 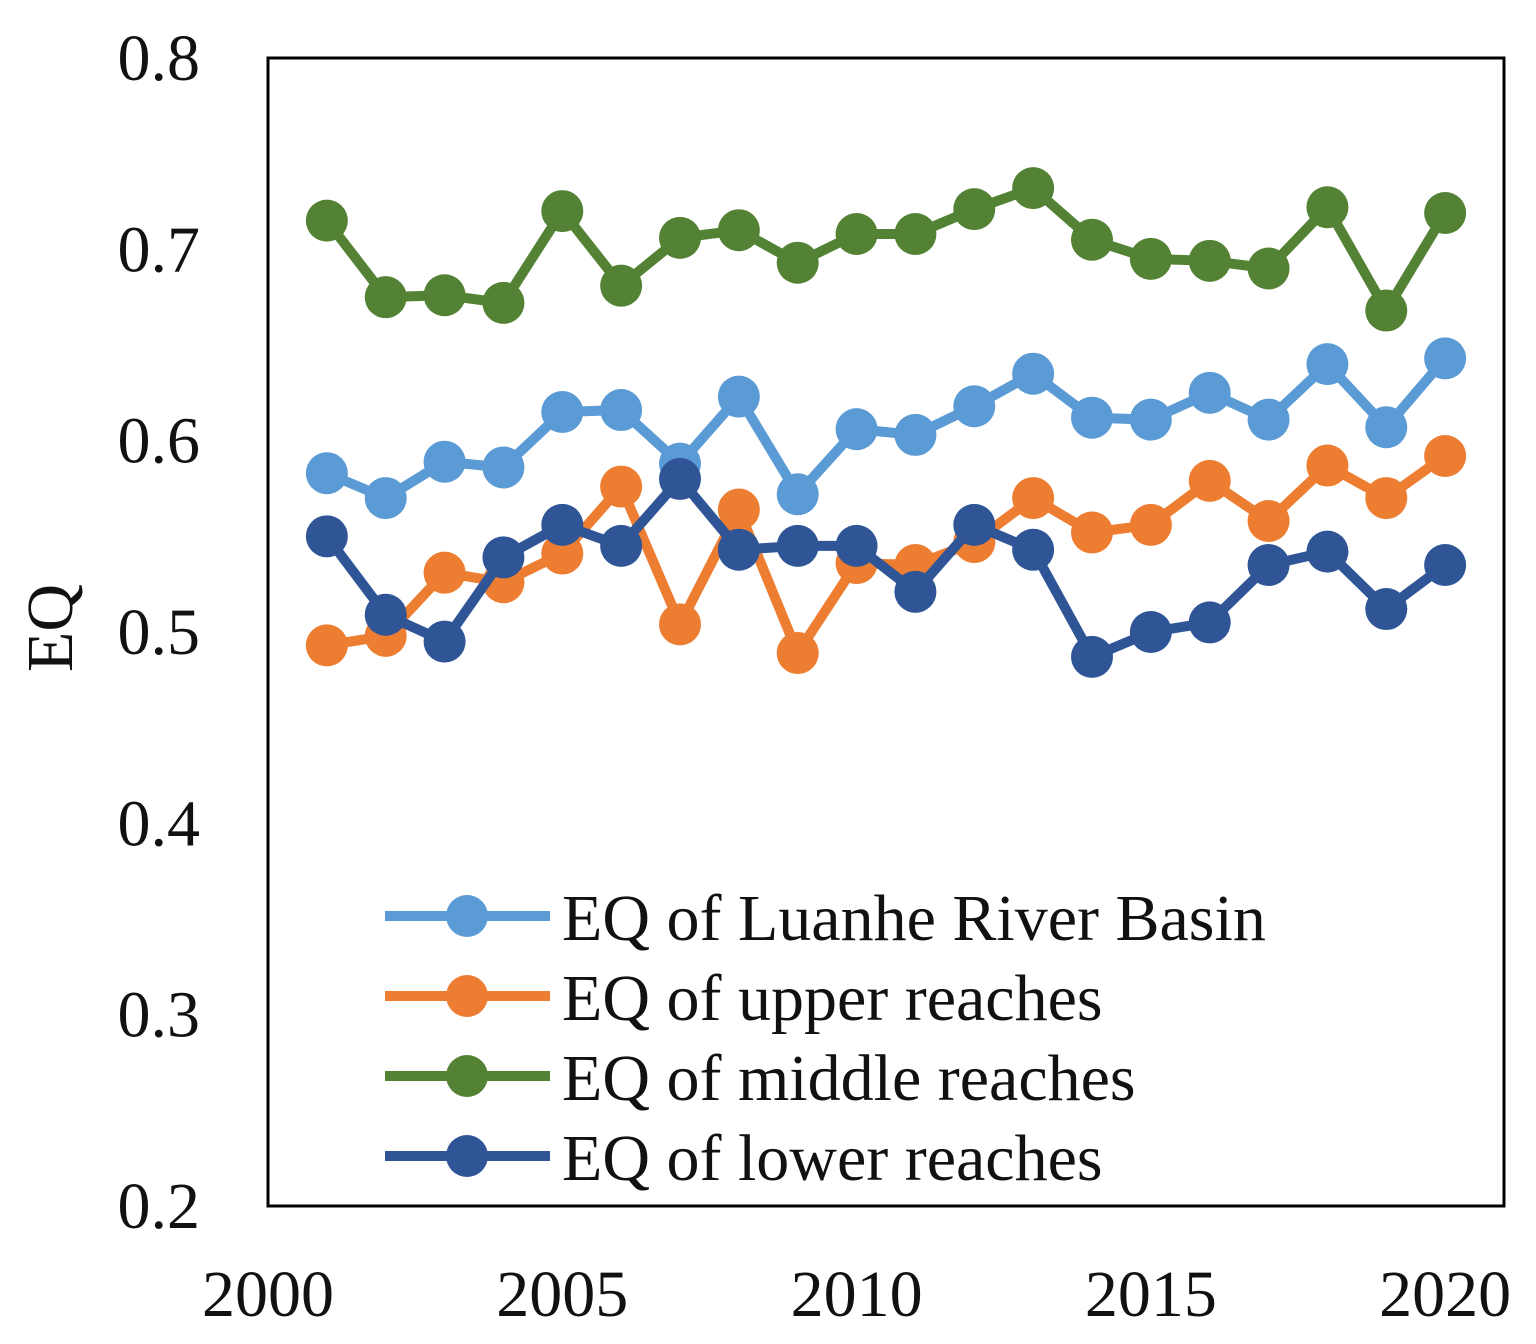 What do you see at coordinates (268, 1294) in the screenshot?
I see `x-tick-label: 2000` at bounding box center [268, 1294].